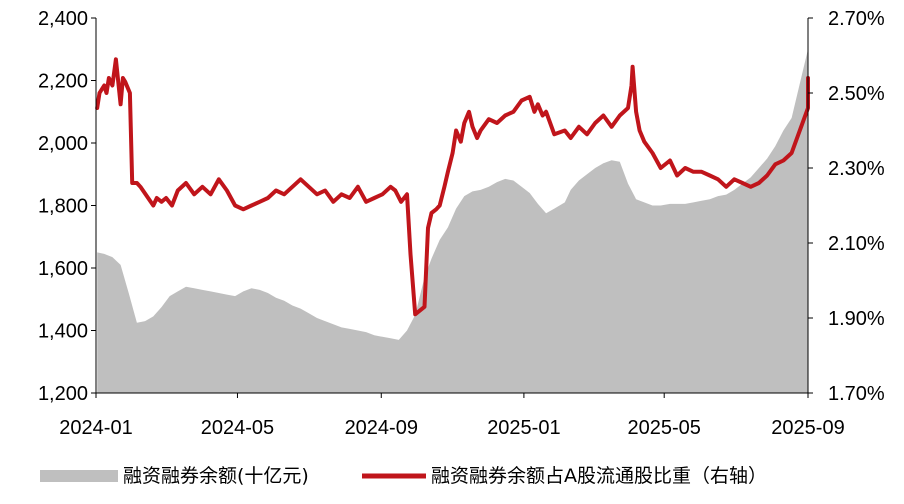 This screenshot has height=504, width=904. Describe the element at coordinates (63, 269) in the screenshot. I see `left-tick-label: 1,600` at that location.